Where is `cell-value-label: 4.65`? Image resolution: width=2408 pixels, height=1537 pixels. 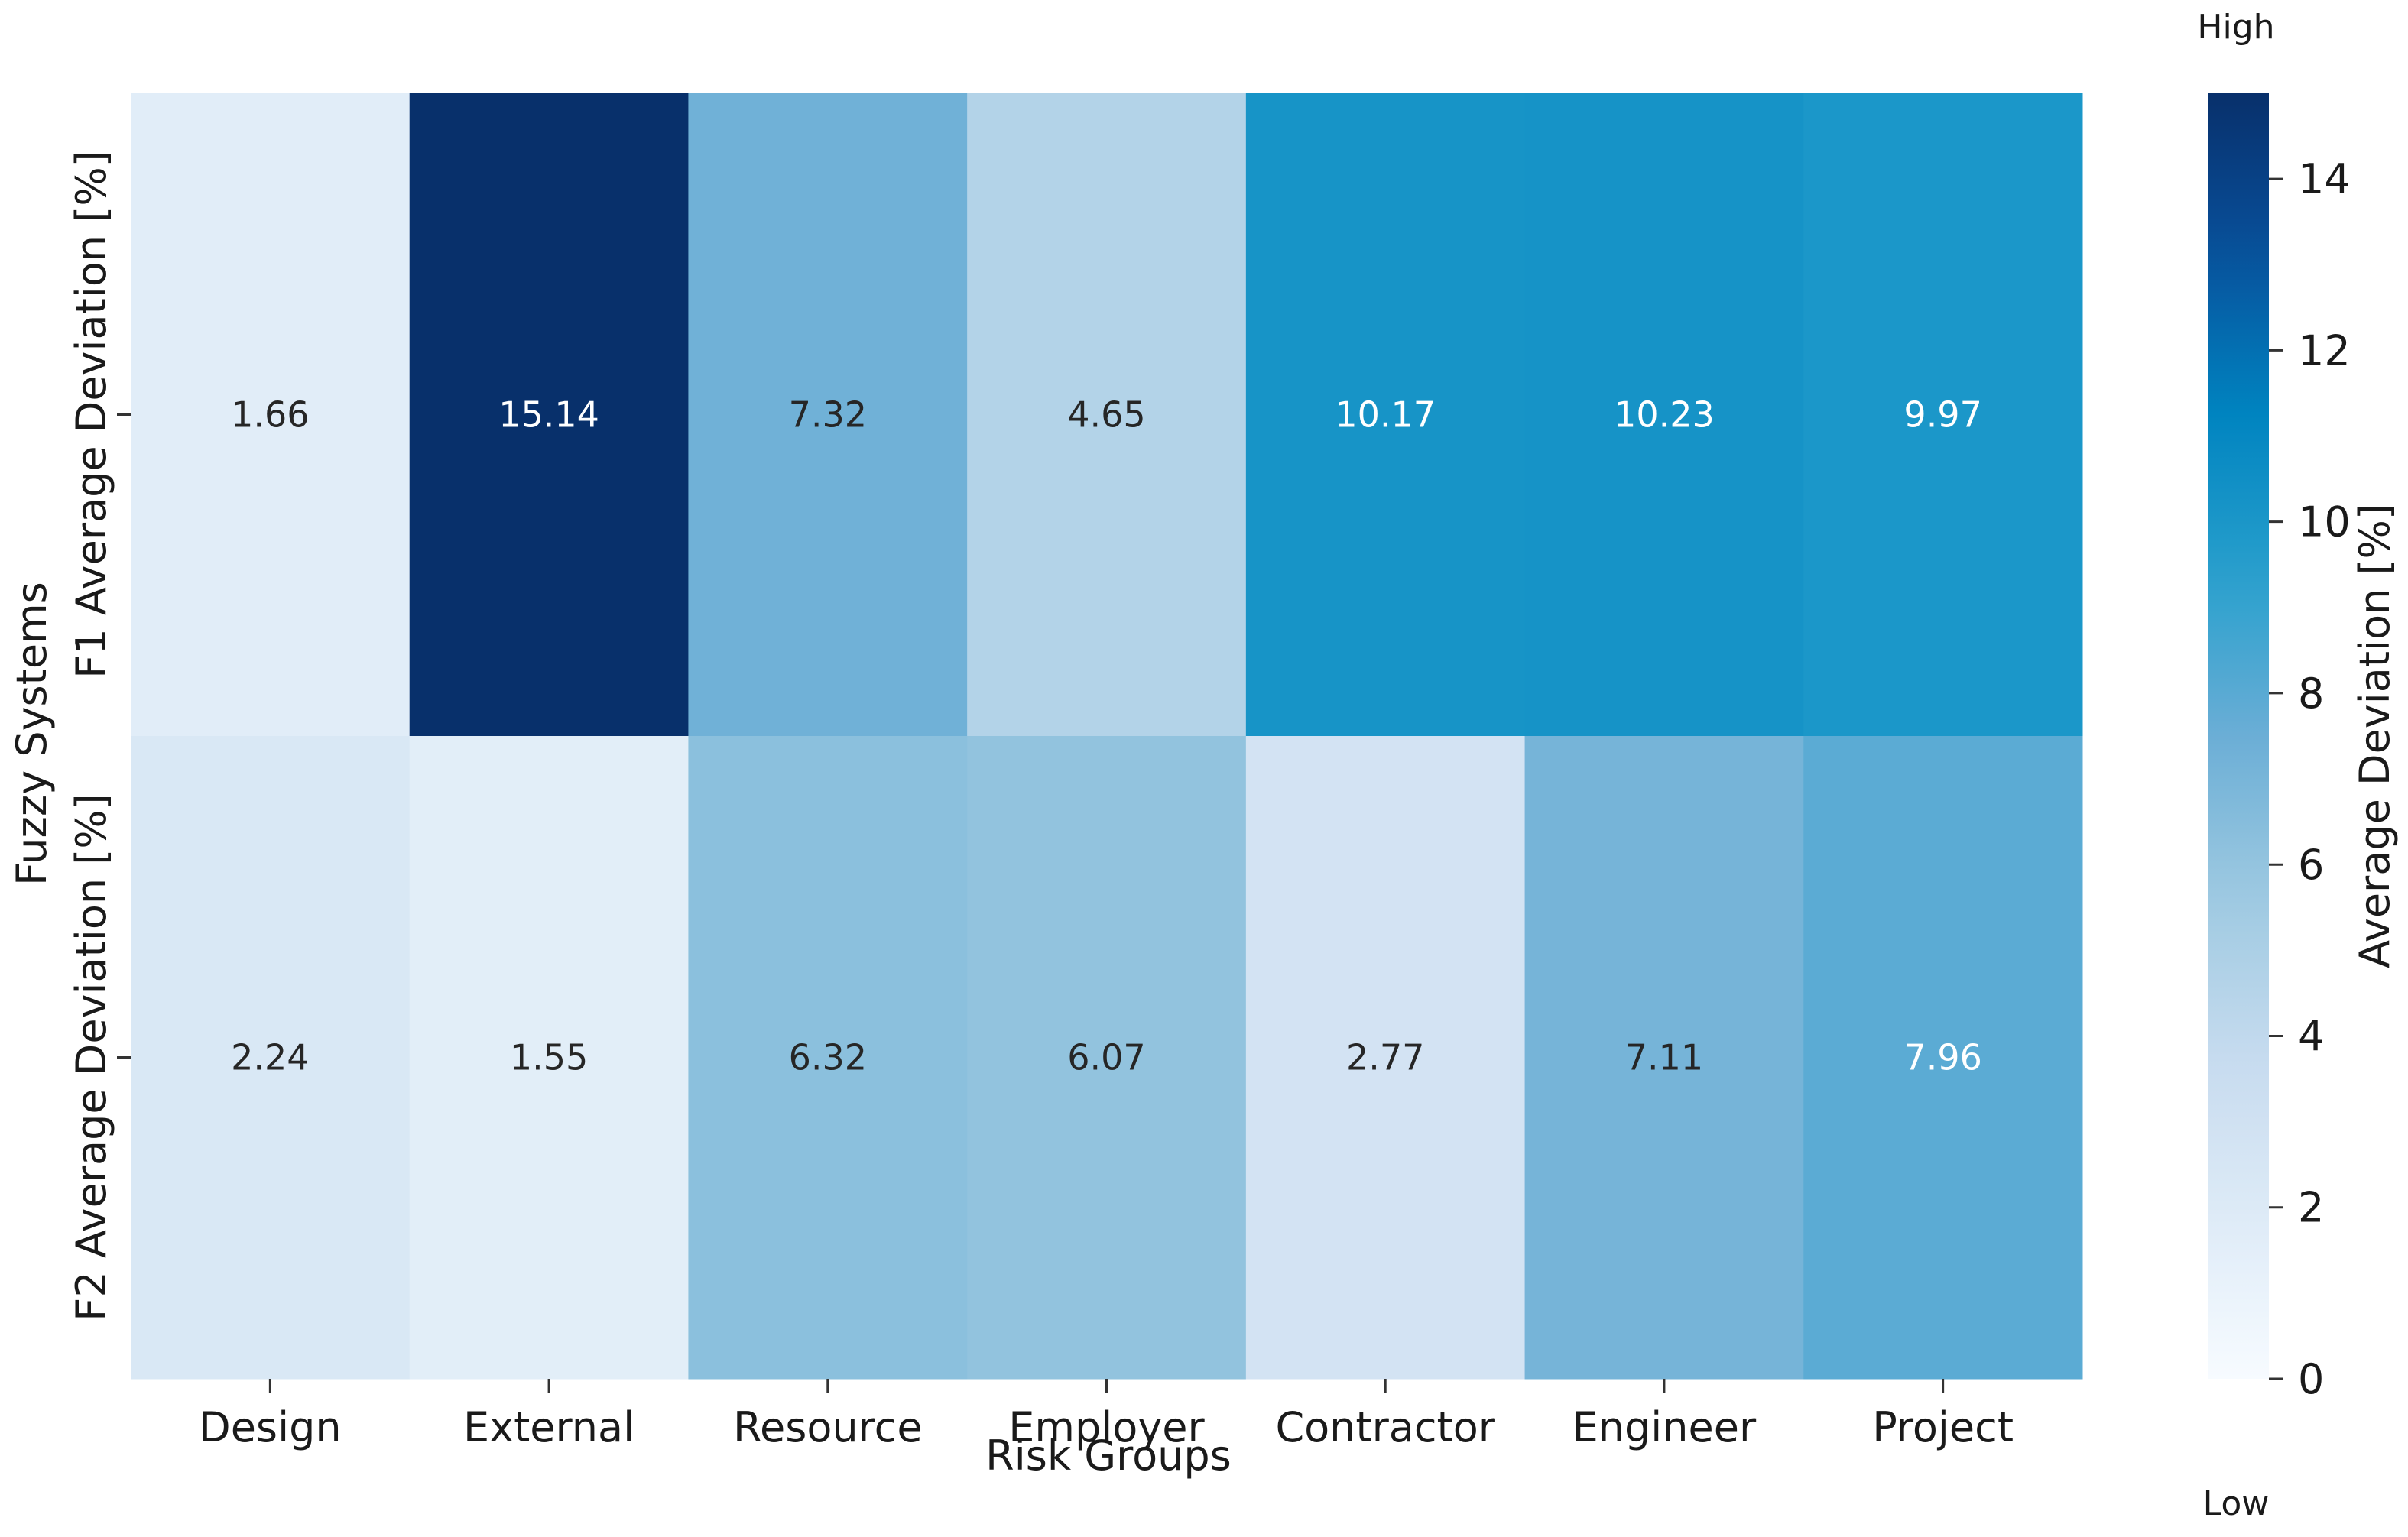 cell-value-label: 4.65 is located at coordinates (1106, 415).